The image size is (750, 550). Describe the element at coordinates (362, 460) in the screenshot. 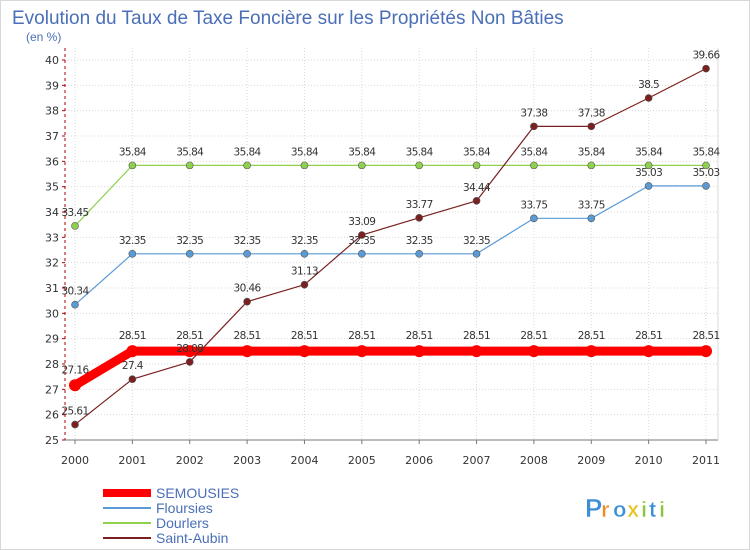

I see `x-tick-label: 2005` at that location.